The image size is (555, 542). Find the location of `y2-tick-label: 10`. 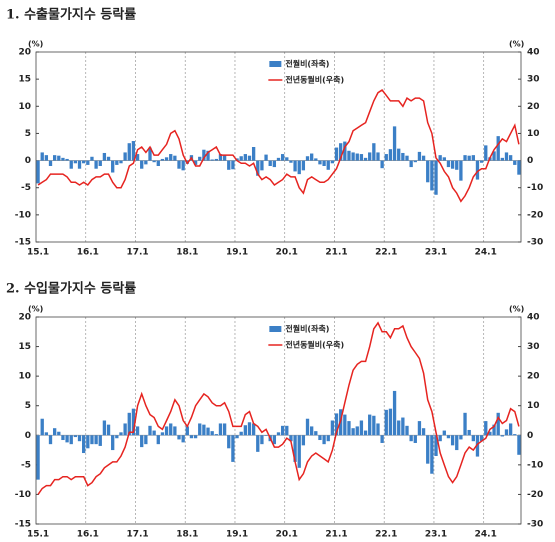

y2-tick-label: 10 is located at coordinates (533, 406).